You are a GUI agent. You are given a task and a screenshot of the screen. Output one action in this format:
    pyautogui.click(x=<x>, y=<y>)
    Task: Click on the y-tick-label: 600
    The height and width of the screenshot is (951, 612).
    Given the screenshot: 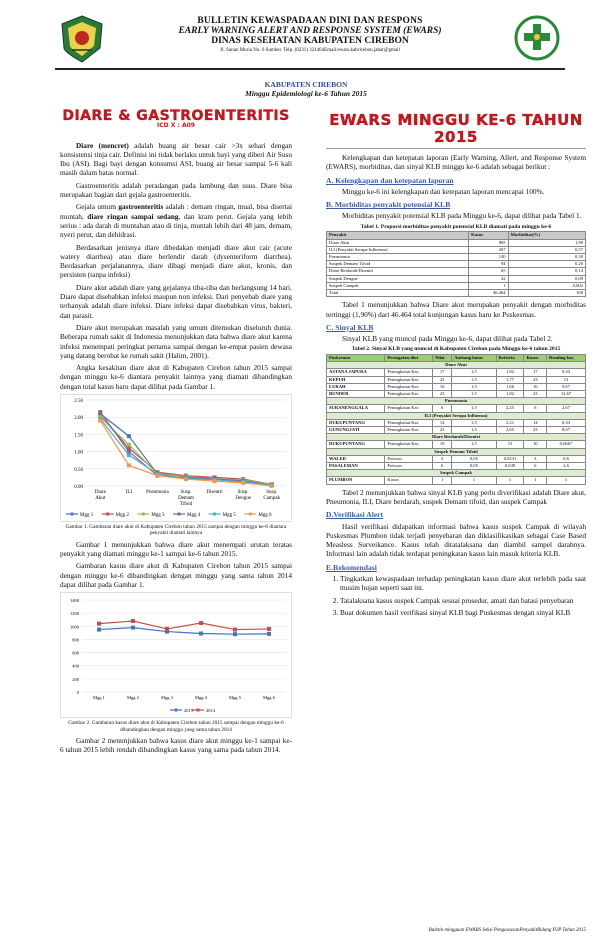 What is the action you would take?
    pyautogui.click(x=76, y=653)
    